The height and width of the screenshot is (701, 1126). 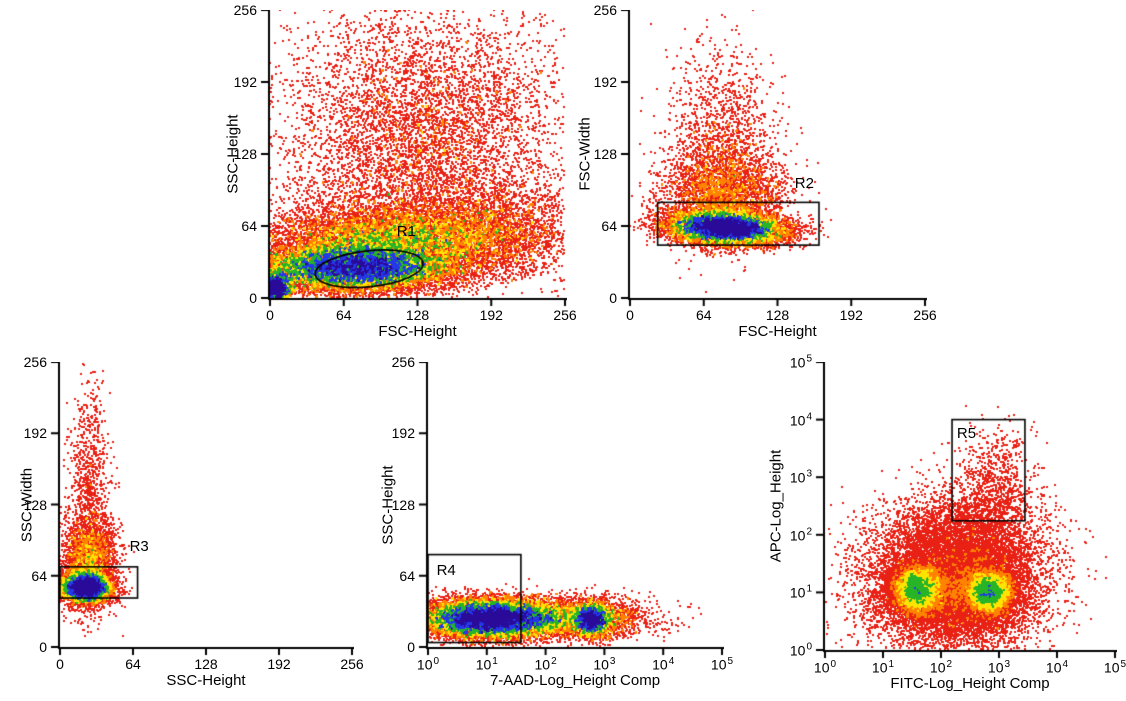 I want to click on y-tick-label: 105, so click(x=800, y=362).